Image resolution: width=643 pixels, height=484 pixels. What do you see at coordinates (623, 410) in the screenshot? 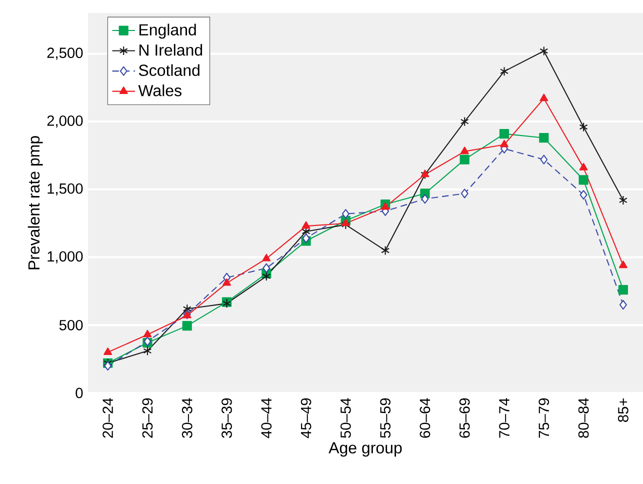
I see `x-tick-label: 85+` at bounding box center [623, 410].